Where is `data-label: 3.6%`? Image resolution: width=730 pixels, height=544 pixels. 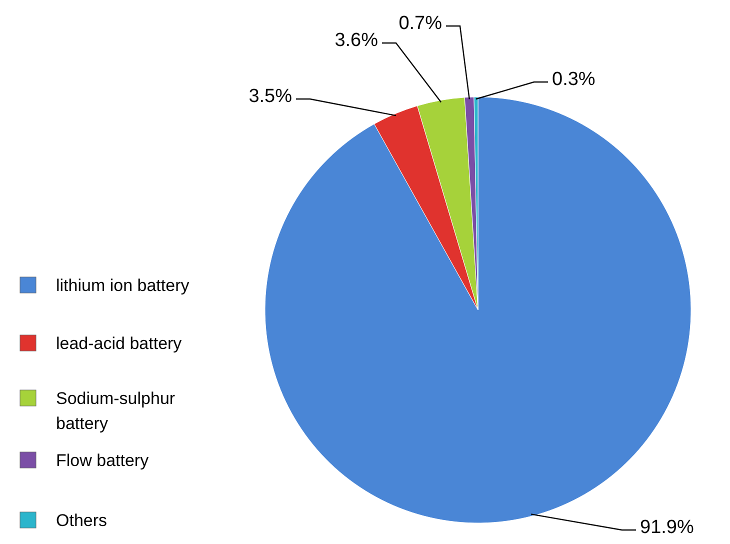 data-label: 3.6% is located at coordinates (356, 40).